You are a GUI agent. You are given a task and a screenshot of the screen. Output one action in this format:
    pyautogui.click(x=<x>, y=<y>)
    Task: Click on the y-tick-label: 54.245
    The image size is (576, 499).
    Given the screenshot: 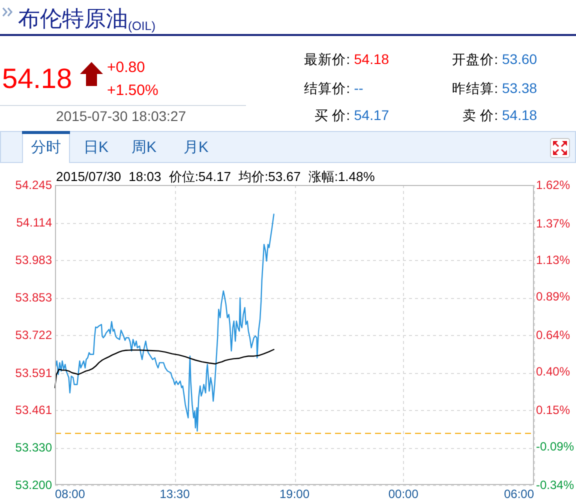 What is the action you would take?
    pyautogui.click(x=33, y=185)
    